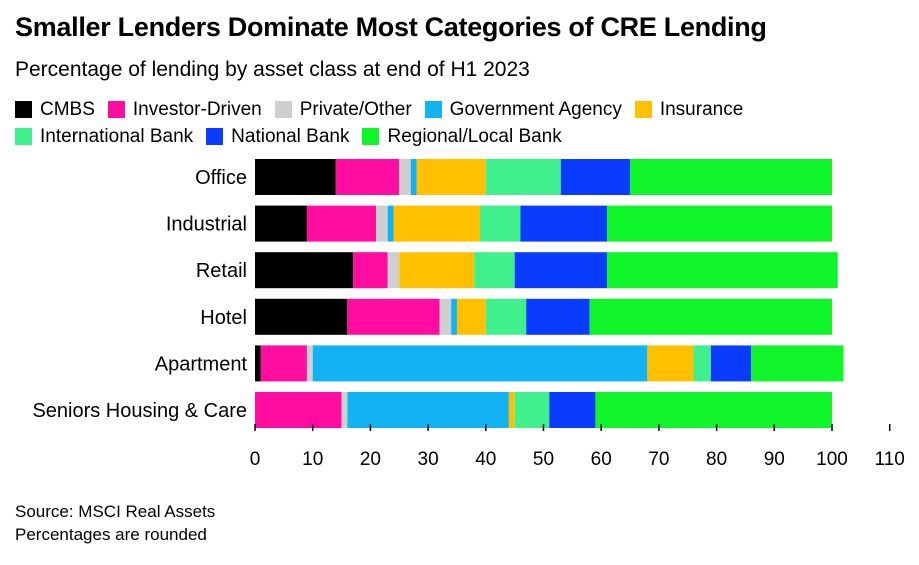 This screenshot has height=565, width=919. What do you see at coordinates (370, 459) in the screenshot?
I see `x-tick-label: 20` at bounding box center [370, 459].